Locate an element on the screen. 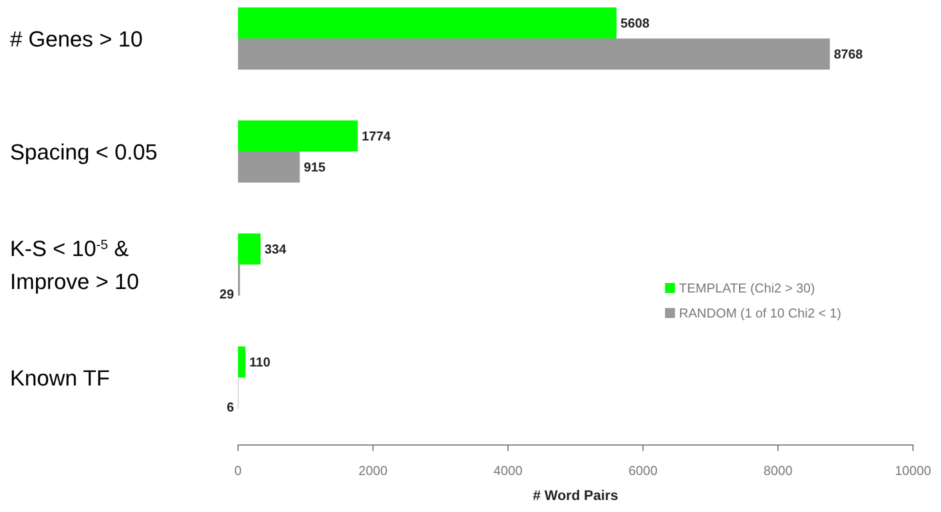  data-label: 8768 is located at coordinates (848, 54).